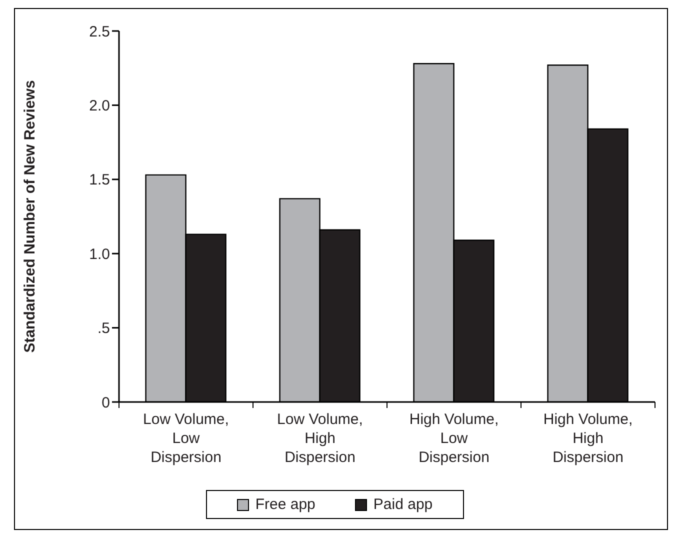  What do you see at coordinates (99, 31) in the screenshot?
I see `y-tick-label: 2.5` at bounding box center [99, 31].